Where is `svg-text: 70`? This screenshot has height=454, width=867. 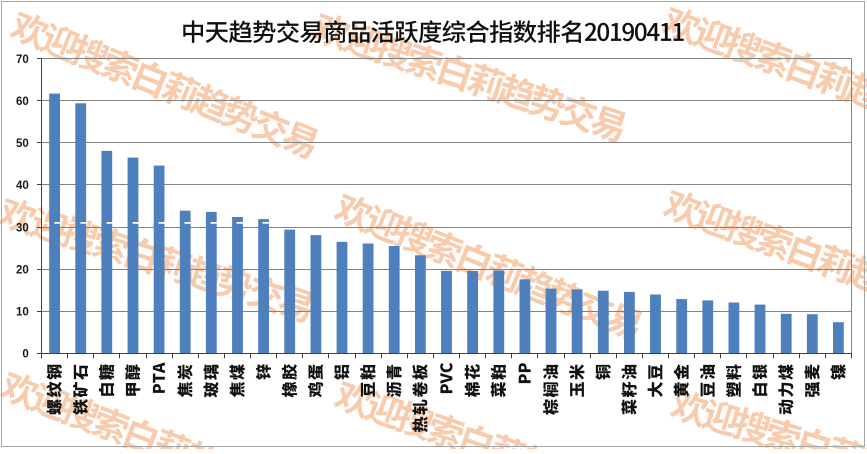 svg-text: 70 is located at coordinates (22, 60).